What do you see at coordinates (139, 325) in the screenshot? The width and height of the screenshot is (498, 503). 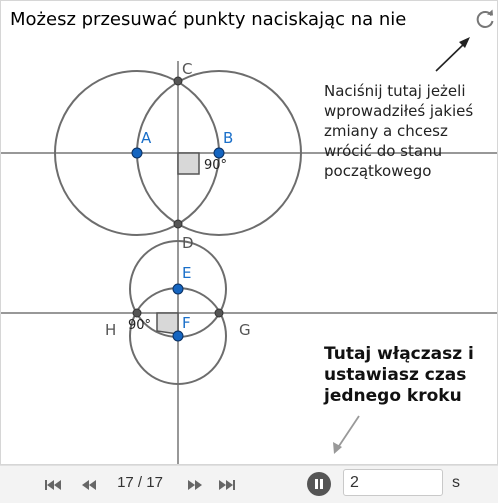 I see `angle-label-bottom: 90°` at bounding box center [139, 325].